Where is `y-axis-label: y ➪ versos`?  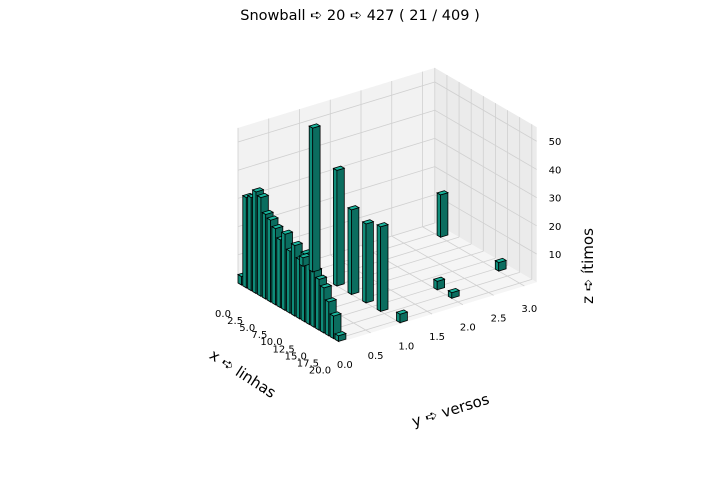 y-axis-label: y ➪ versos is located at coordinates (451, 410).